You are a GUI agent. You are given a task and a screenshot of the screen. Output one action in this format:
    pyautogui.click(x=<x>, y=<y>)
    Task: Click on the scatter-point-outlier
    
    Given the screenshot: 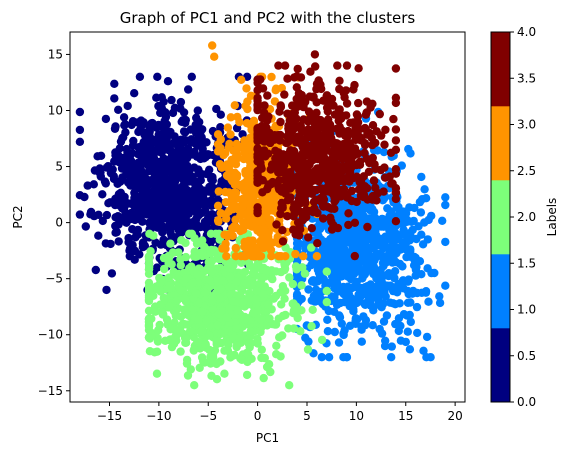 What is the action you would take?
    pyautogui.click(x=212, y=45)
    